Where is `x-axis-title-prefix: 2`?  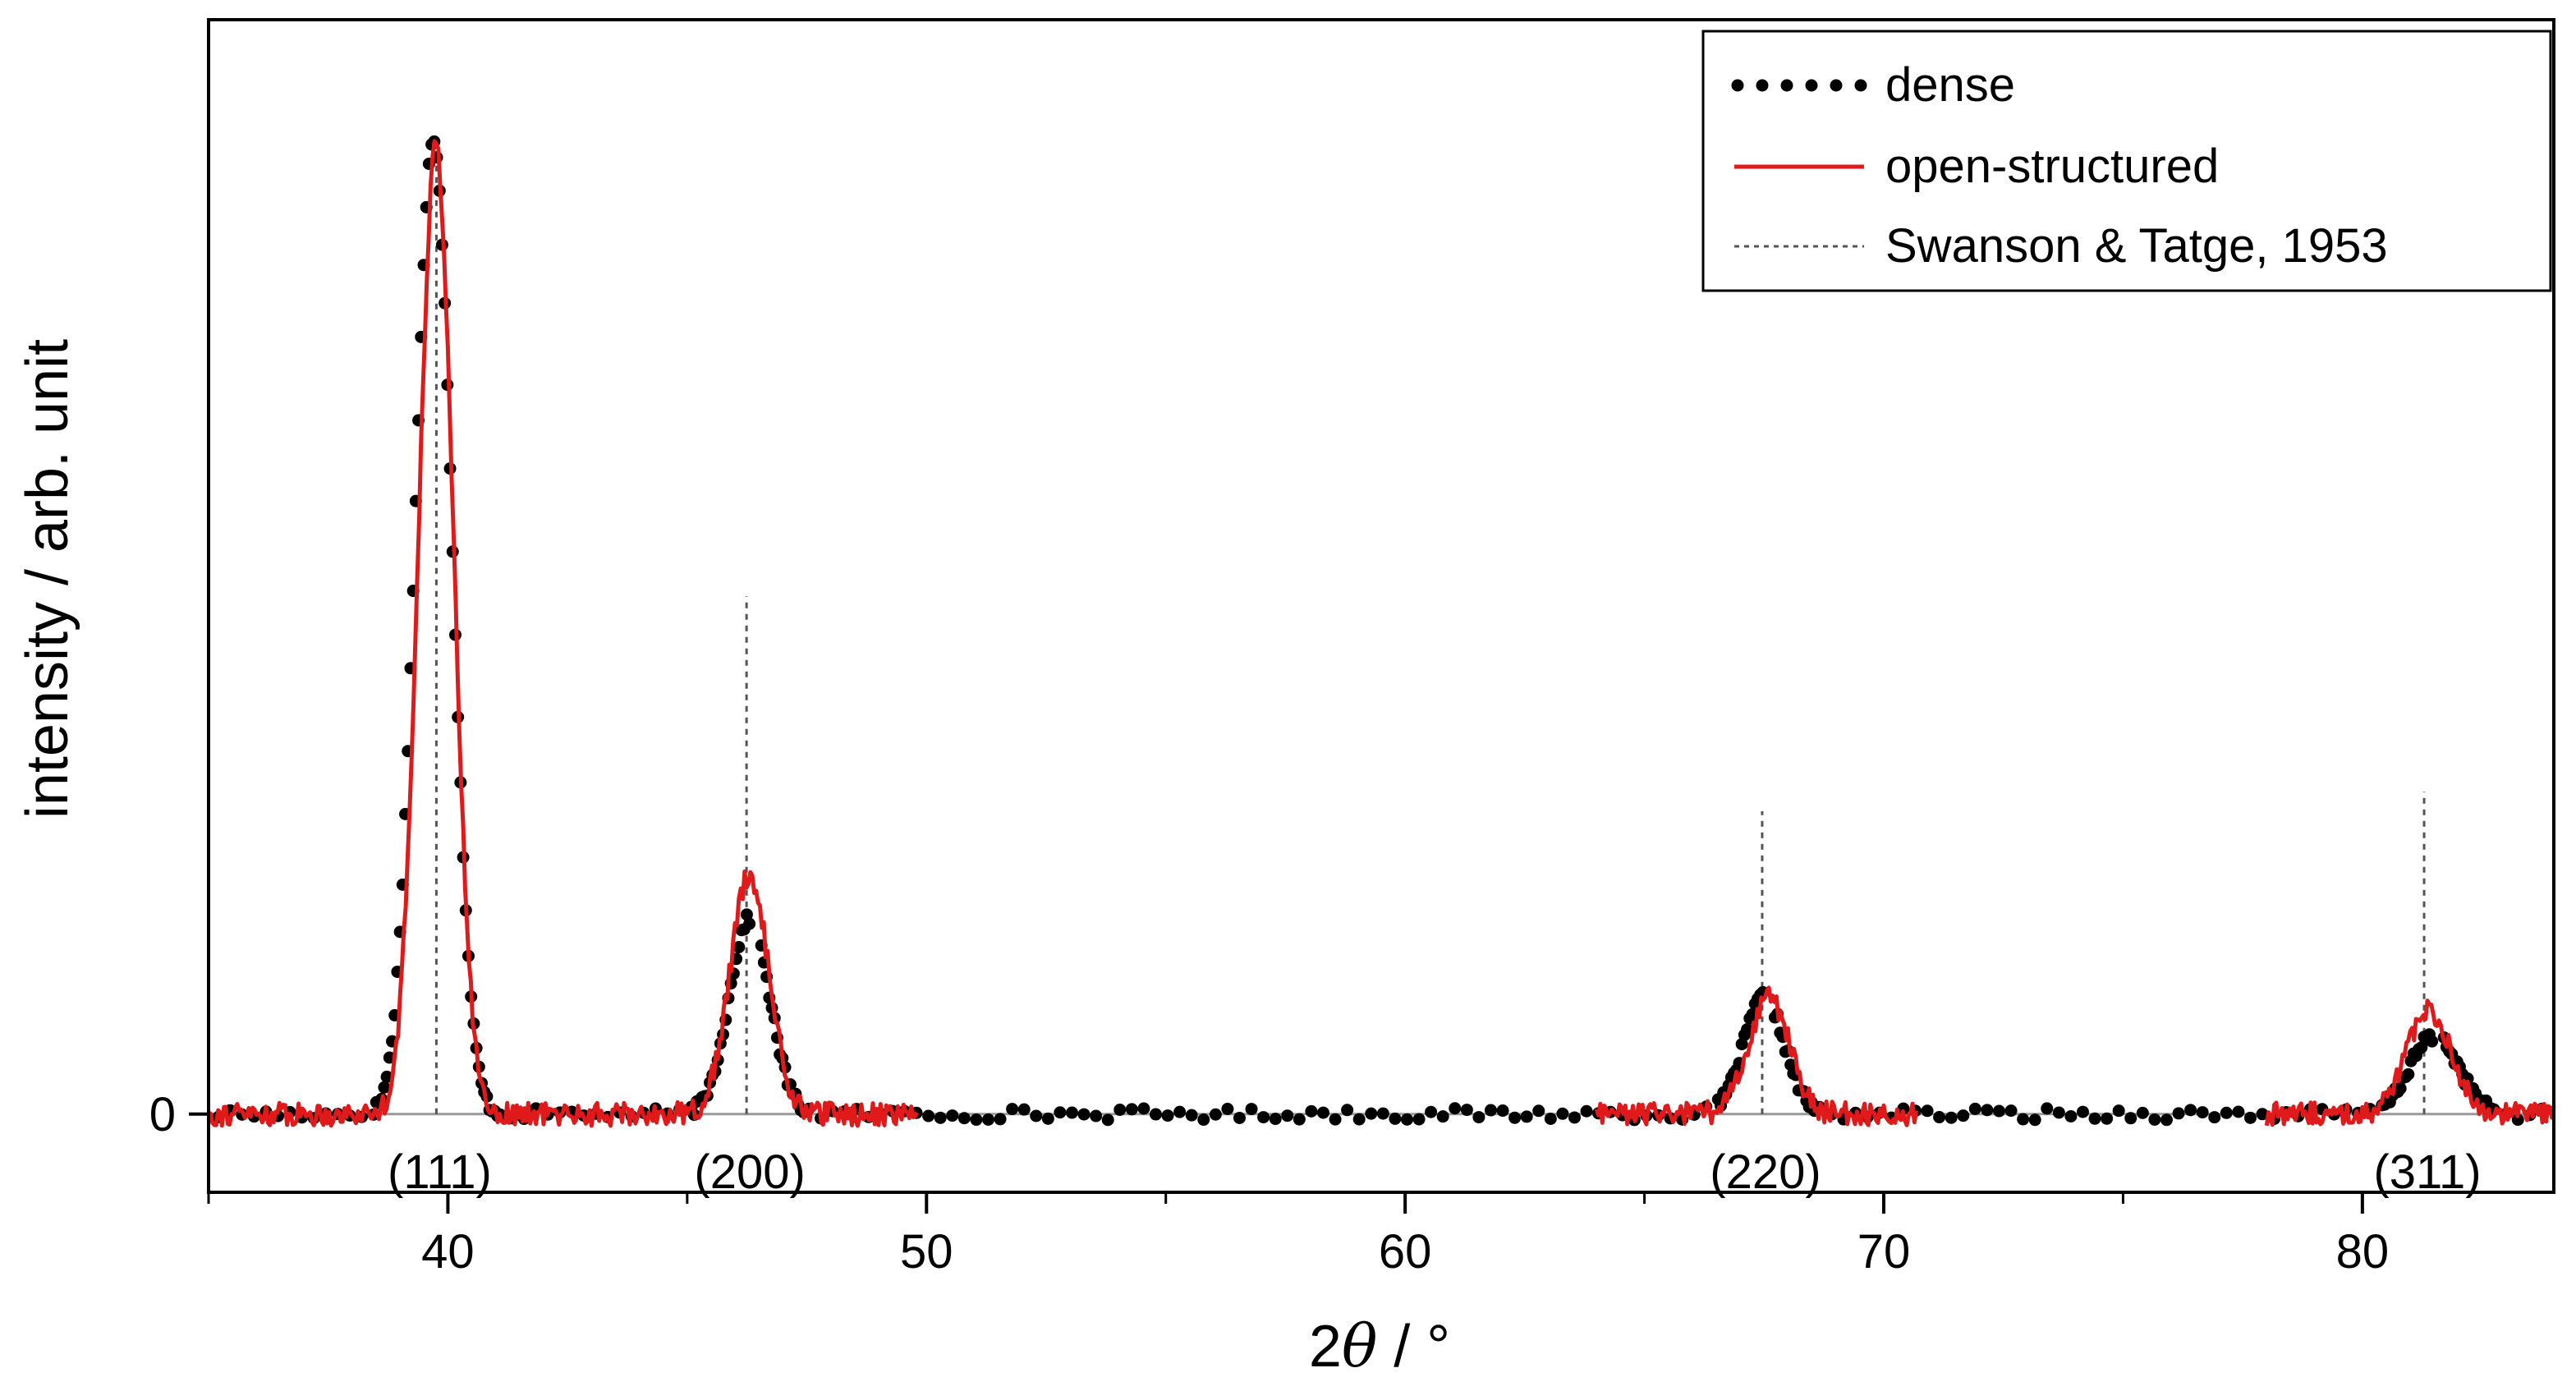 x-axis-title-prefix: 2 is located at coordinates (1325, 1347).